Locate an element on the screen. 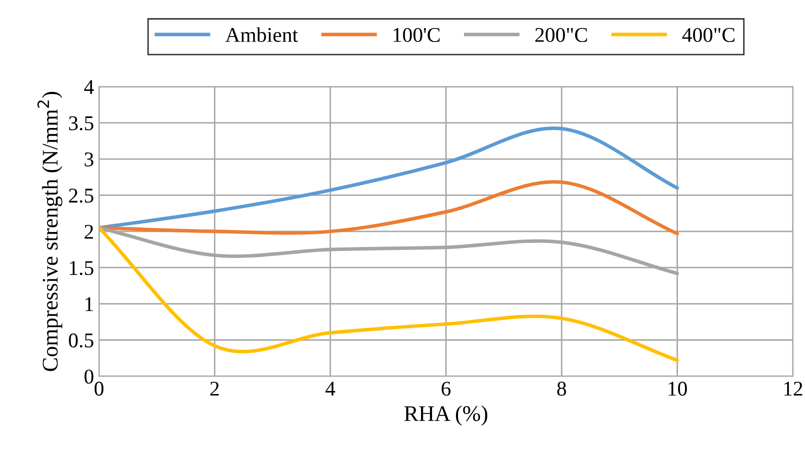 Image resolution: width=805 pixels, height=456 pixels. y-tick-label: 3.5 is located at coordinates (81, 123).